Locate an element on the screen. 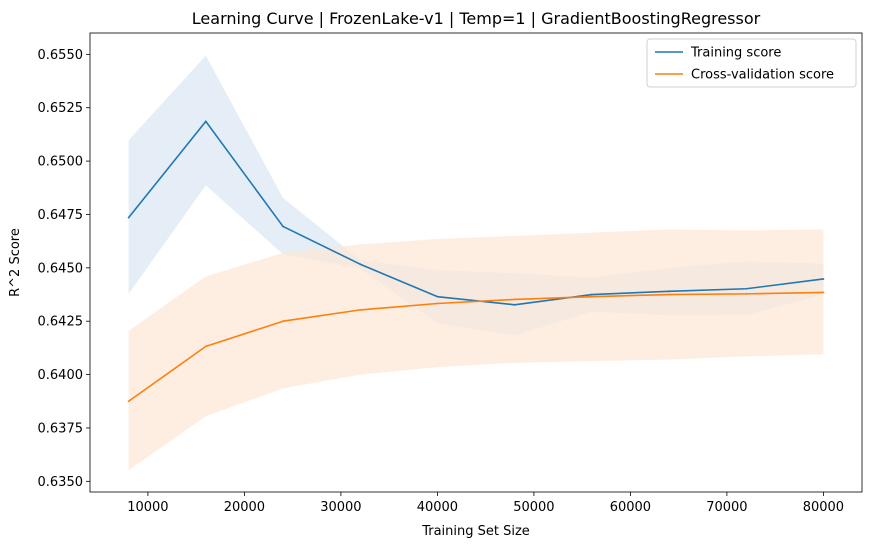  legend: Training score Cross-validation score is located at coordinates (751, 63).